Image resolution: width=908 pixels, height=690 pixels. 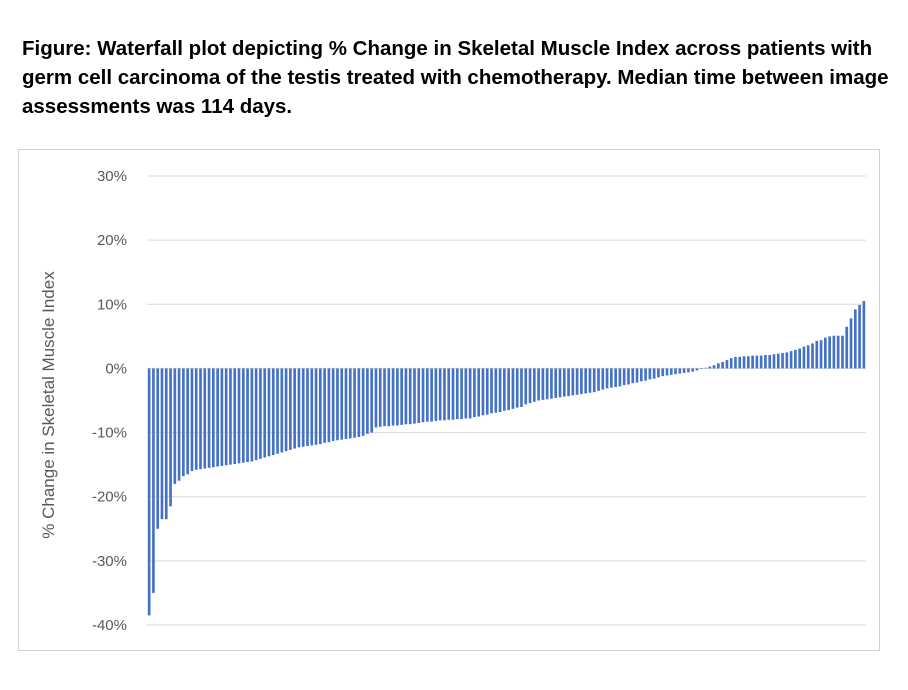 What do you see at coordinates (109, 497) in the screenshot?
I see `y-tick-label: -20%` at bounding box center [109, 497].